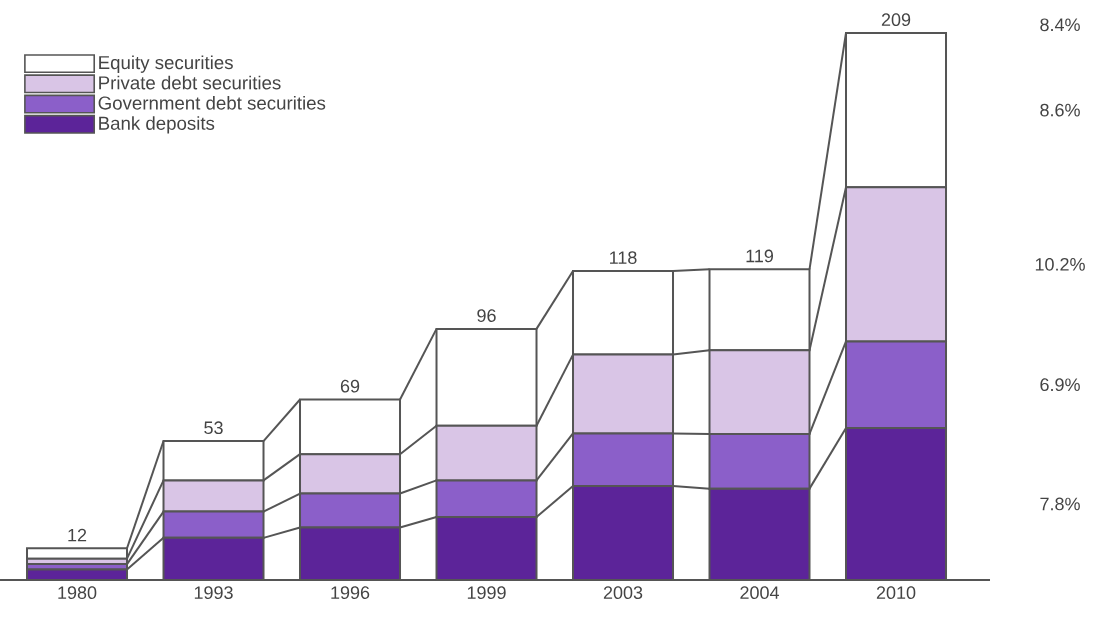  What do you see at coordinates (77, 535) in the screenshot?
I see `annotation: 12` at bounding box center [77, 535].